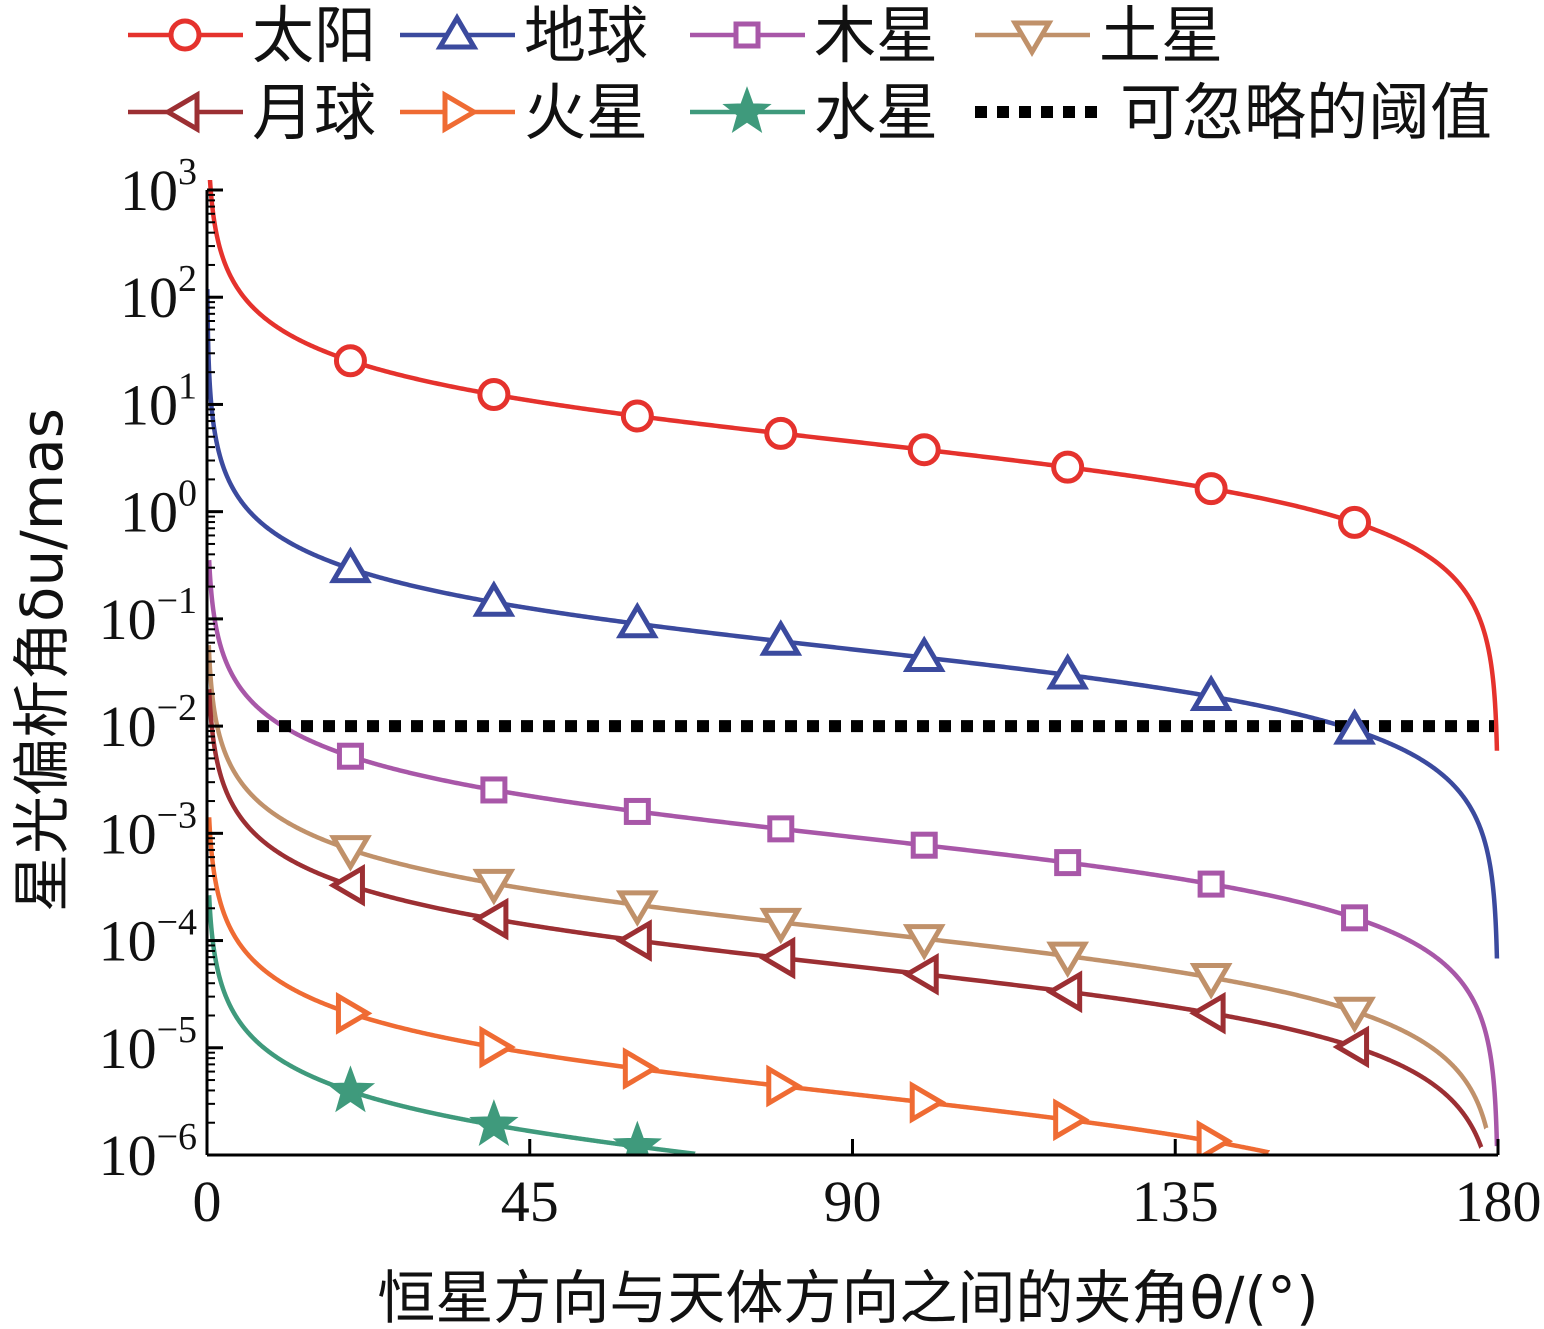  Describe the element at coordinates (1306, 112) in the screenshot. I see `legend-label-7: 可忽略的阈值` at that location.